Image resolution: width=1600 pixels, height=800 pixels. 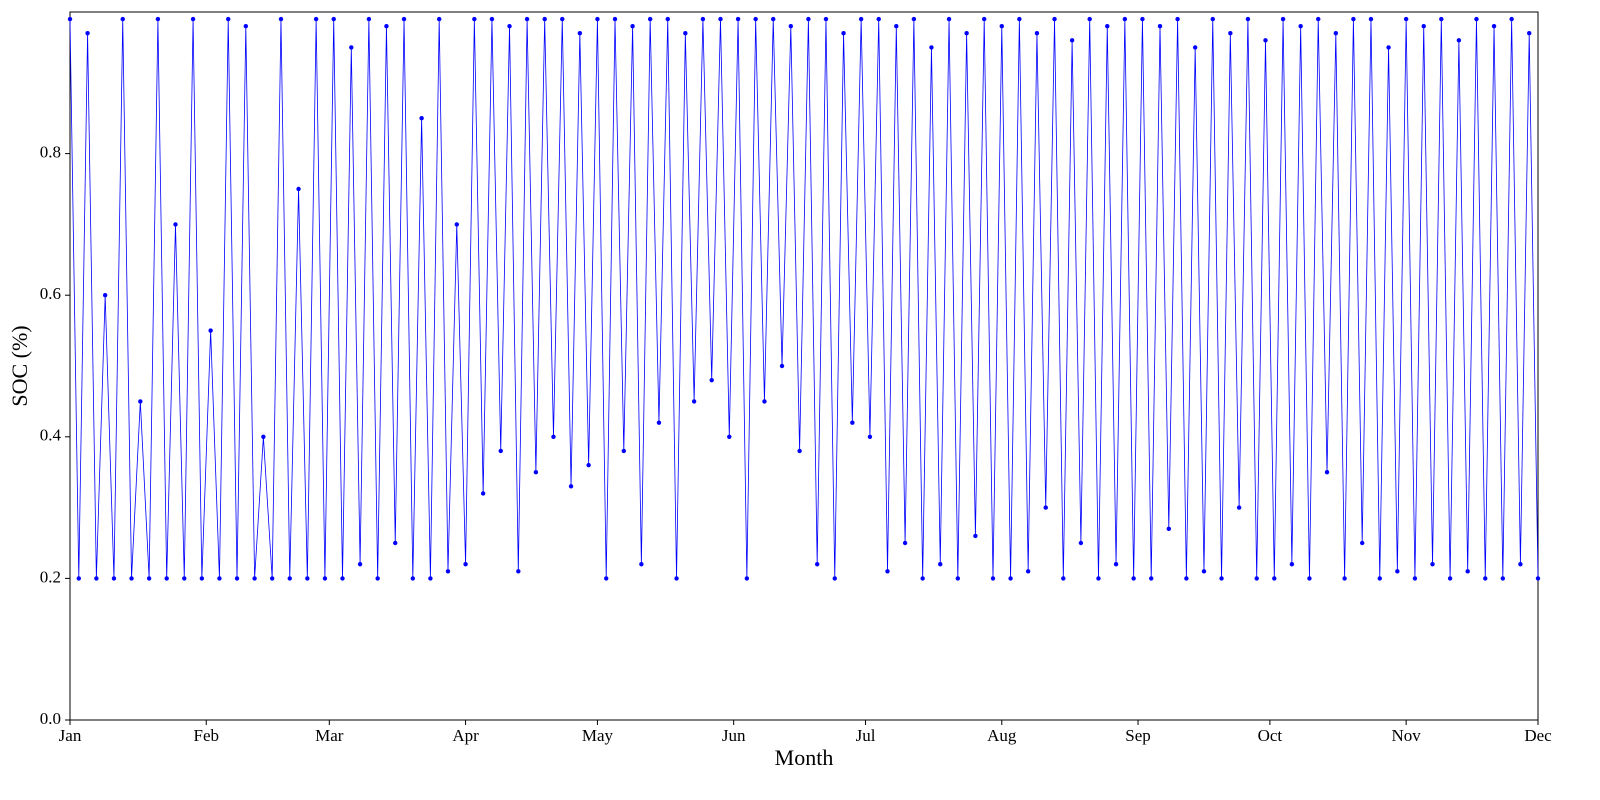 What do you see at coordinates (1270, 735) in the screenshot?
I see `x-tick-label: Oct` at bounding box center [1270, 735].